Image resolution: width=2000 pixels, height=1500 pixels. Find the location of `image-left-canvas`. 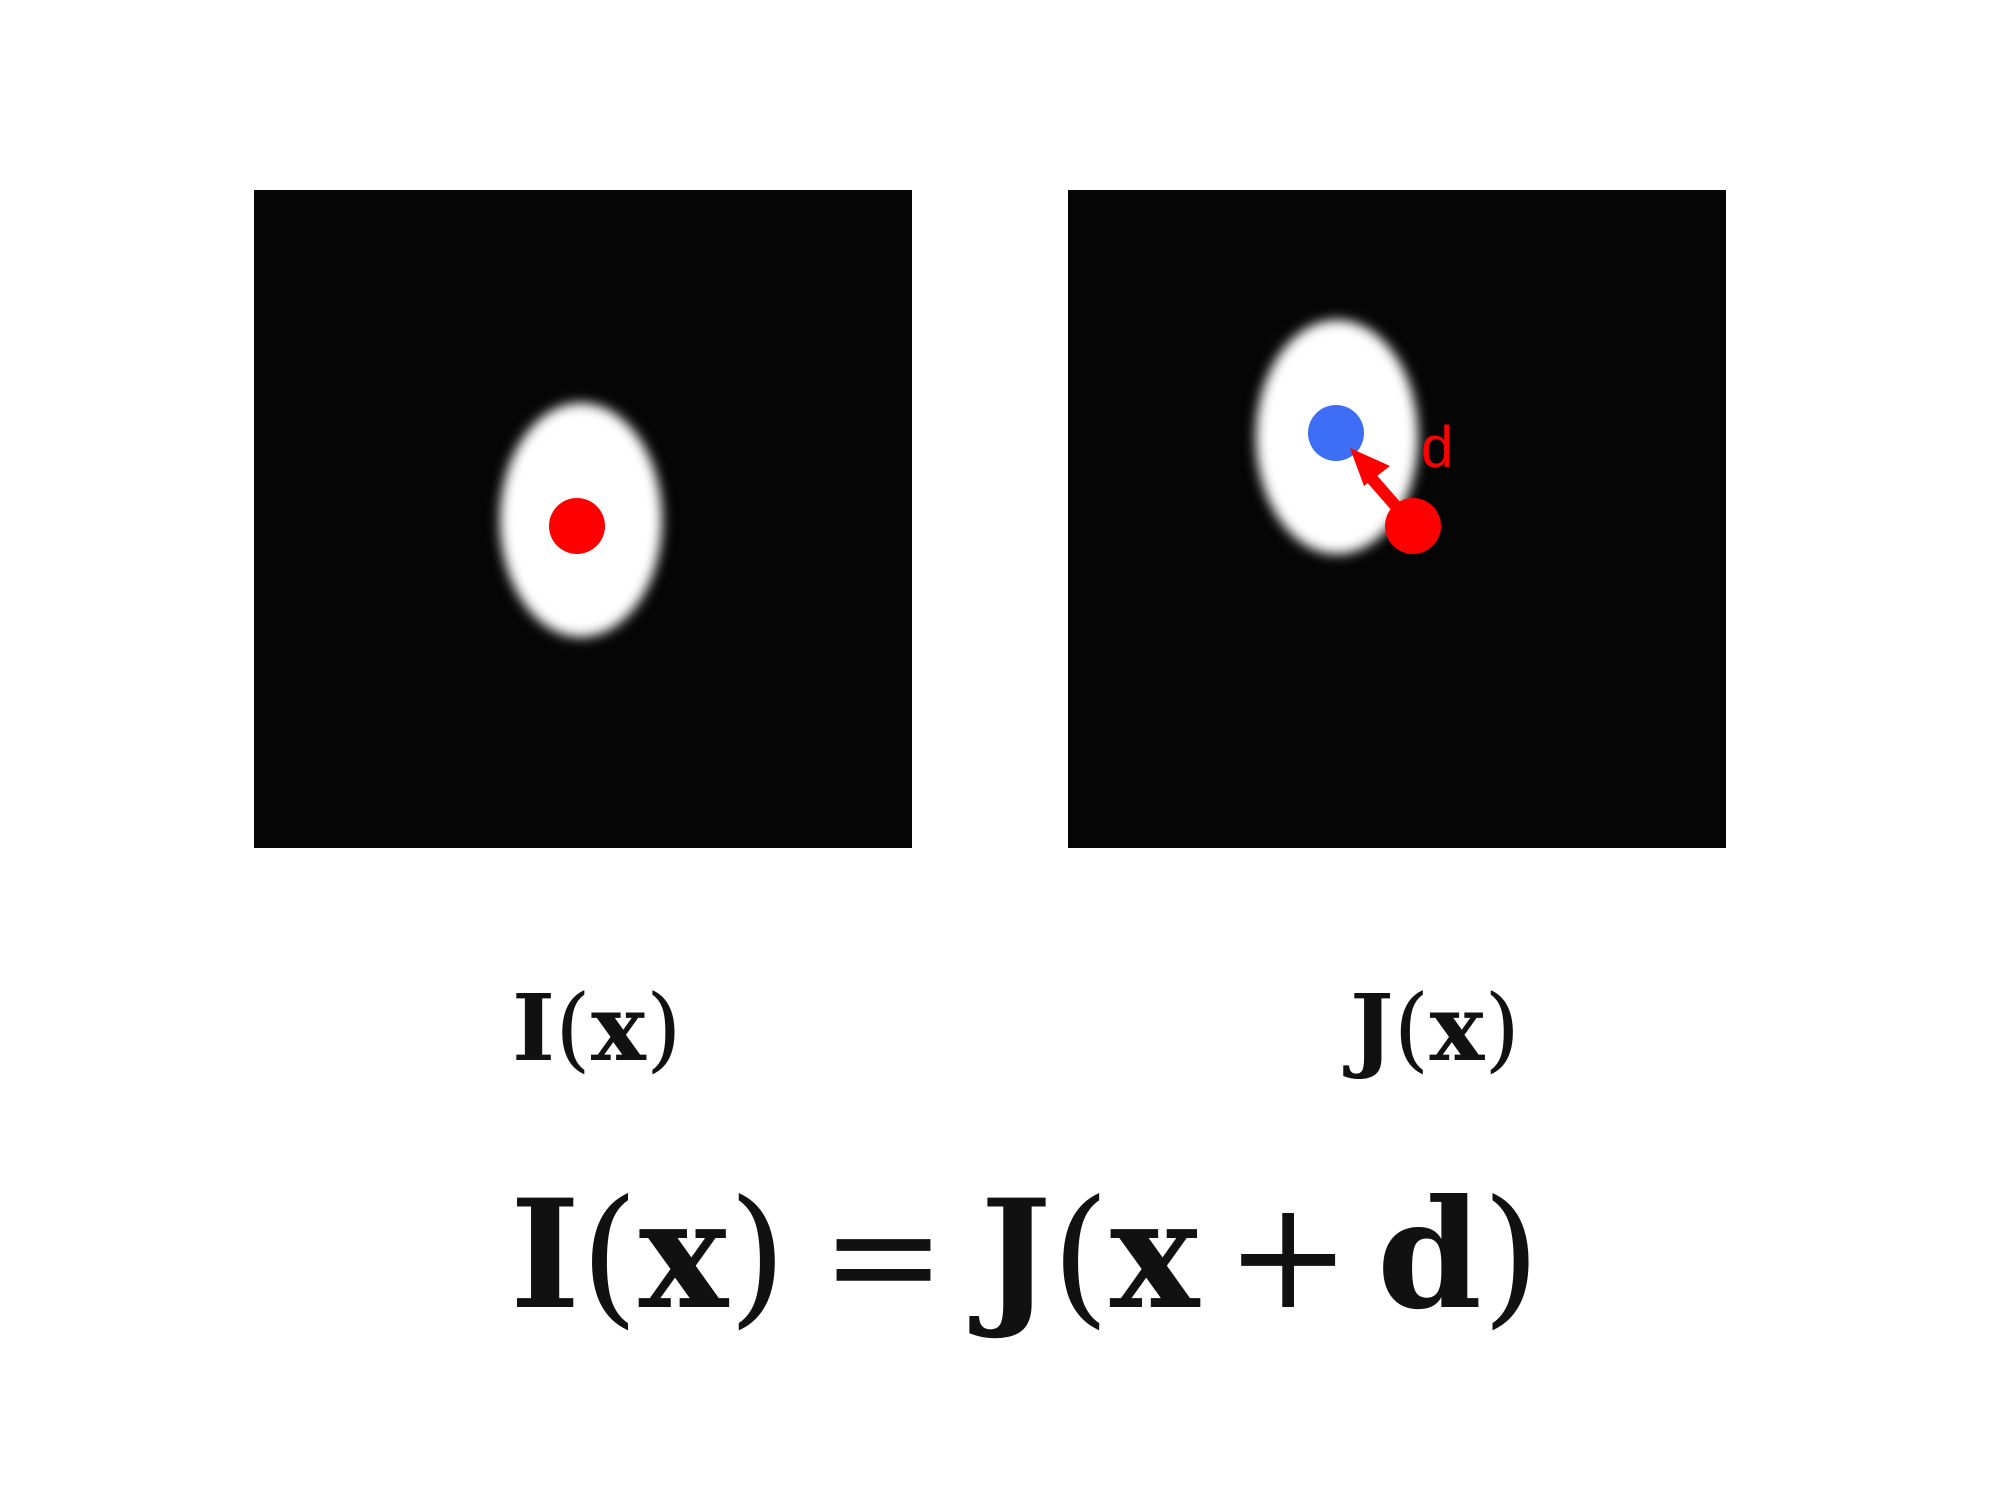

image-left-canvas is located at coordinates (581, 520).